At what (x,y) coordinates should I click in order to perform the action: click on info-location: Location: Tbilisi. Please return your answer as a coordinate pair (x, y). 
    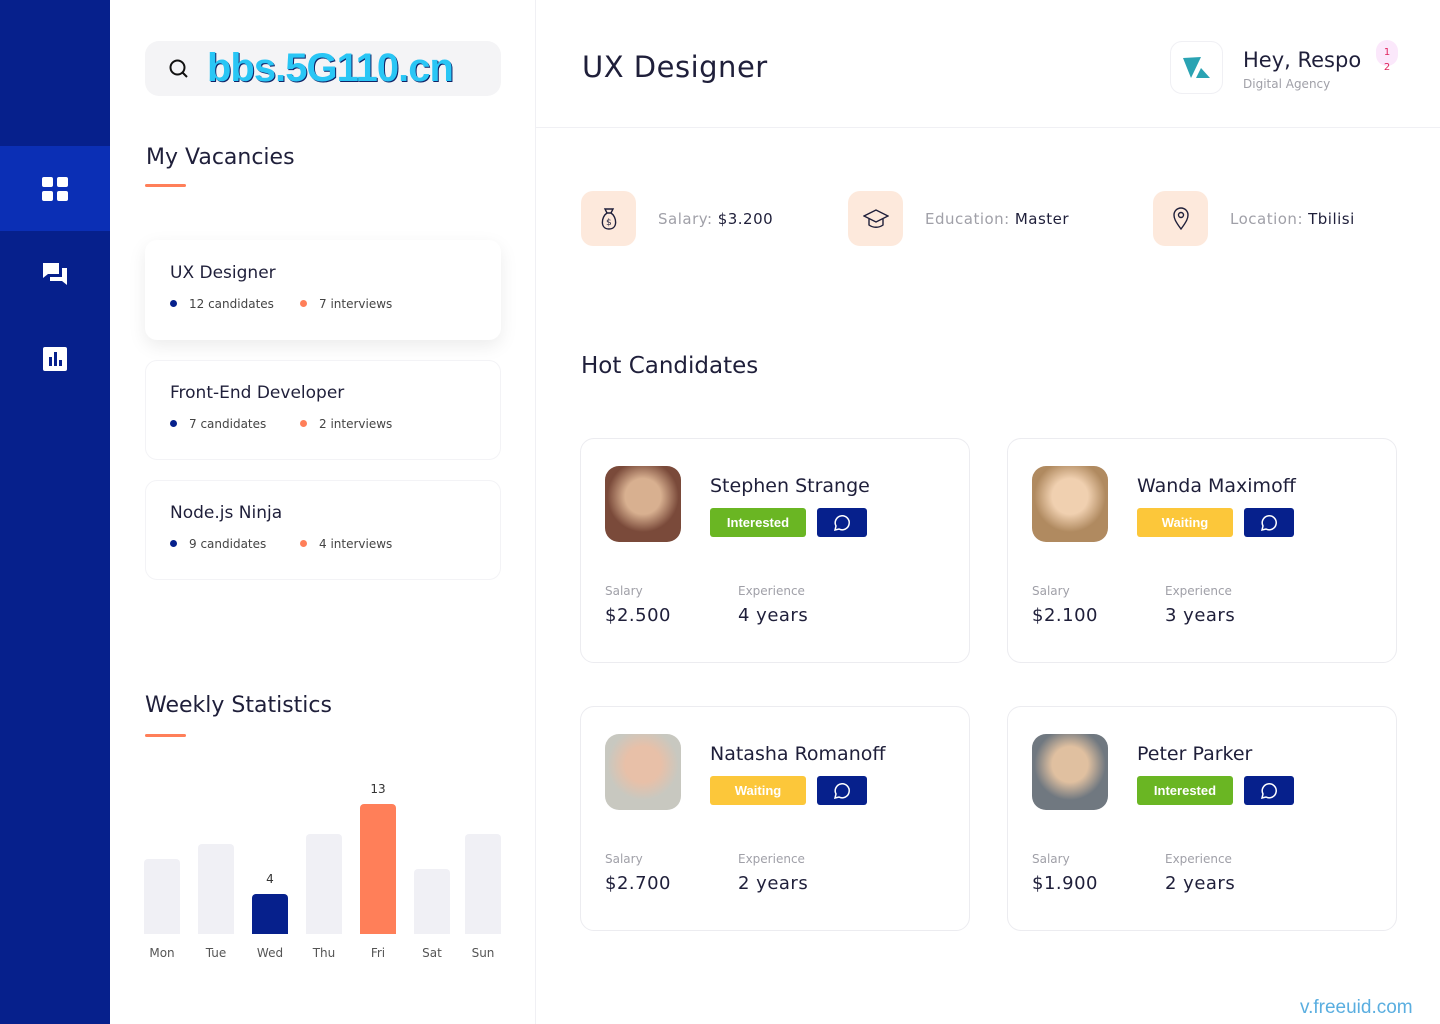
    Looking at the image, I should click on (1254, 218).